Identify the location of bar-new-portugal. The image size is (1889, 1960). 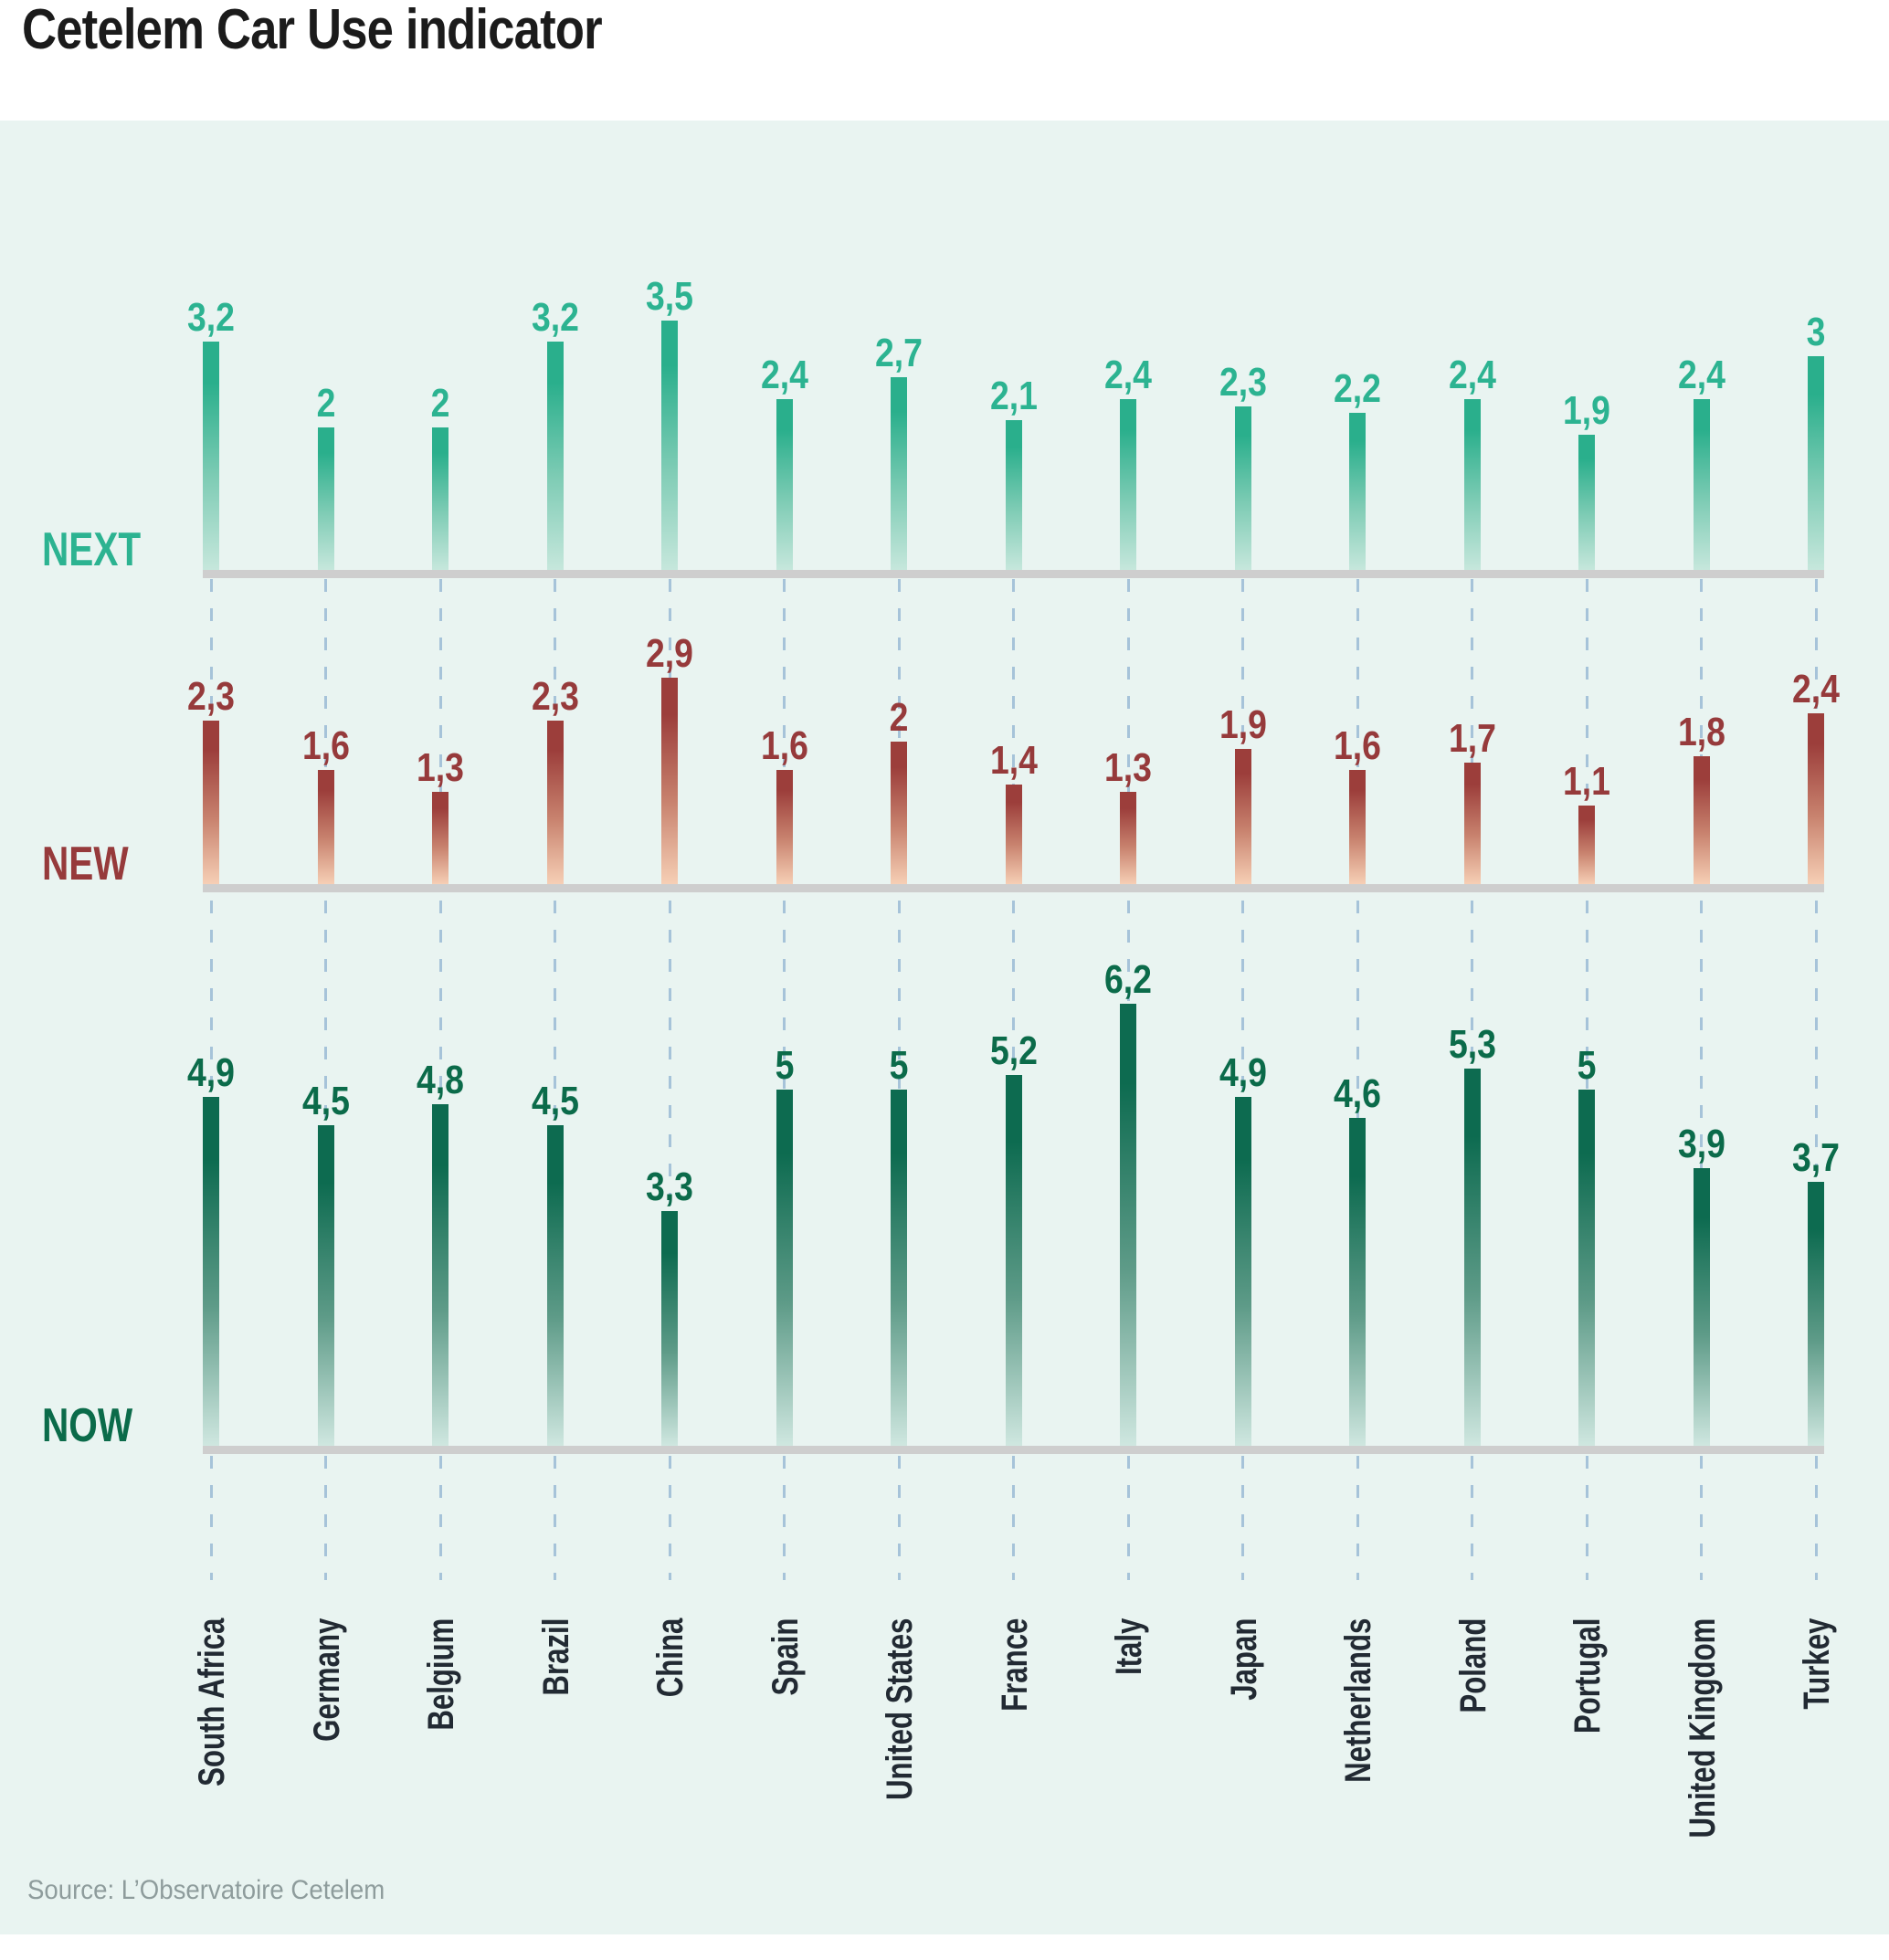
(1586, 845).